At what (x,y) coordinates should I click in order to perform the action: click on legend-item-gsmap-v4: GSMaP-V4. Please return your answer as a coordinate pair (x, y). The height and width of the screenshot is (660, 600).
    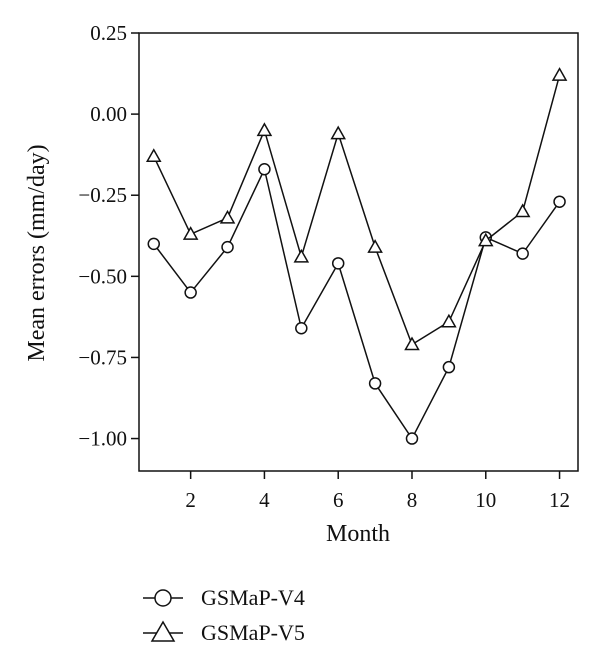
    Looking at the image, I should click on (224, 597).